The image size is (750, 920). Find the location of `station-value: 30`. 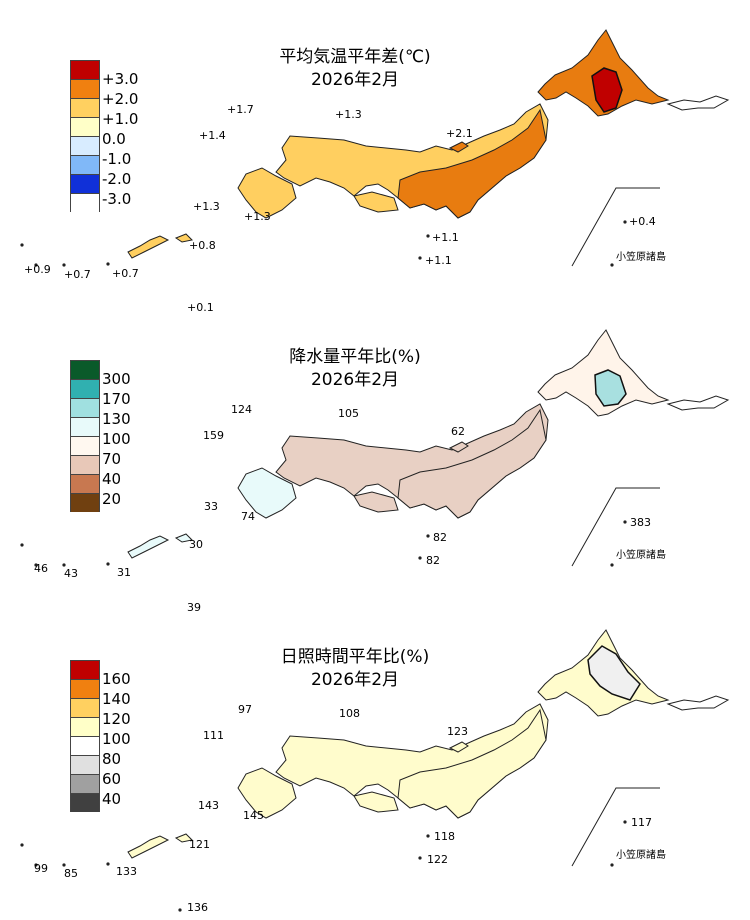

station-value: 30 is located at coordinates (196, 544).